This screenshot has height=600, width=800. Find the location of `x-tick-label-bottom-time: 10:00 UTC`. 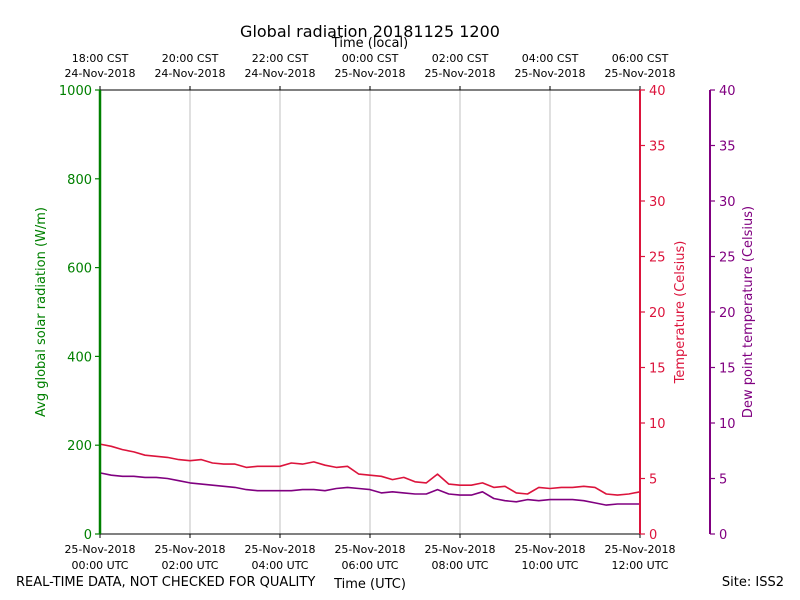

x-tick-label-bottom-time: 10:00 UTC is located at coordinates (549, 565).